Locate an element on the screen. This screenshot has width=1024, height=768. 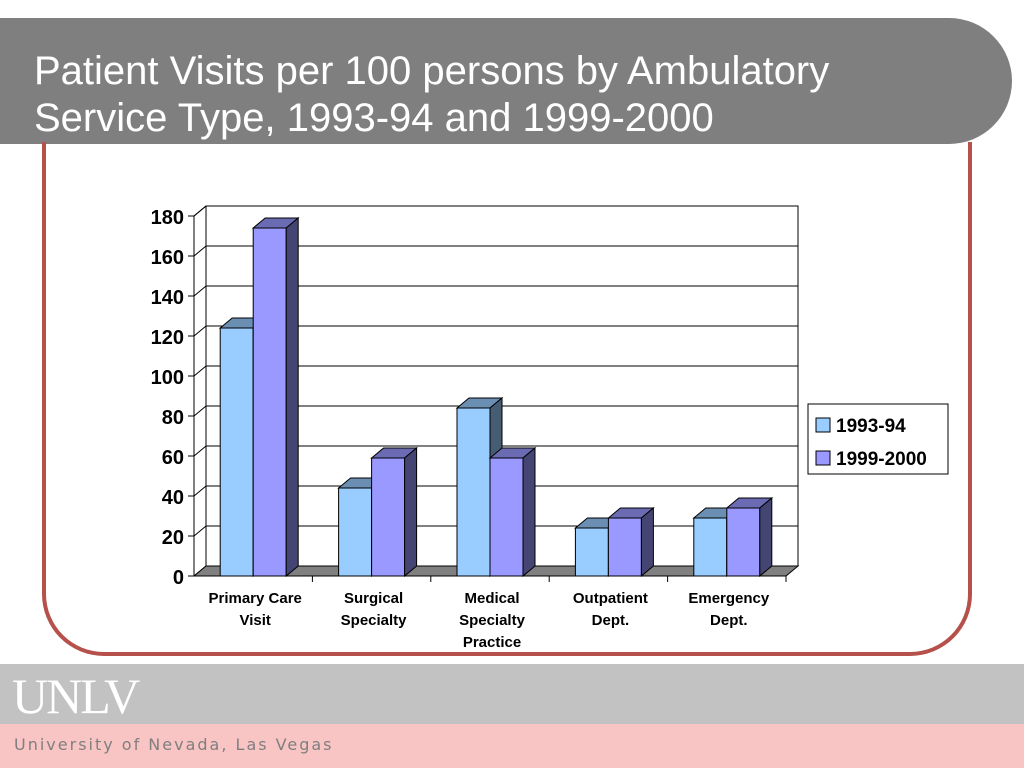
y-axis-top is located at coordinates (200, 211).